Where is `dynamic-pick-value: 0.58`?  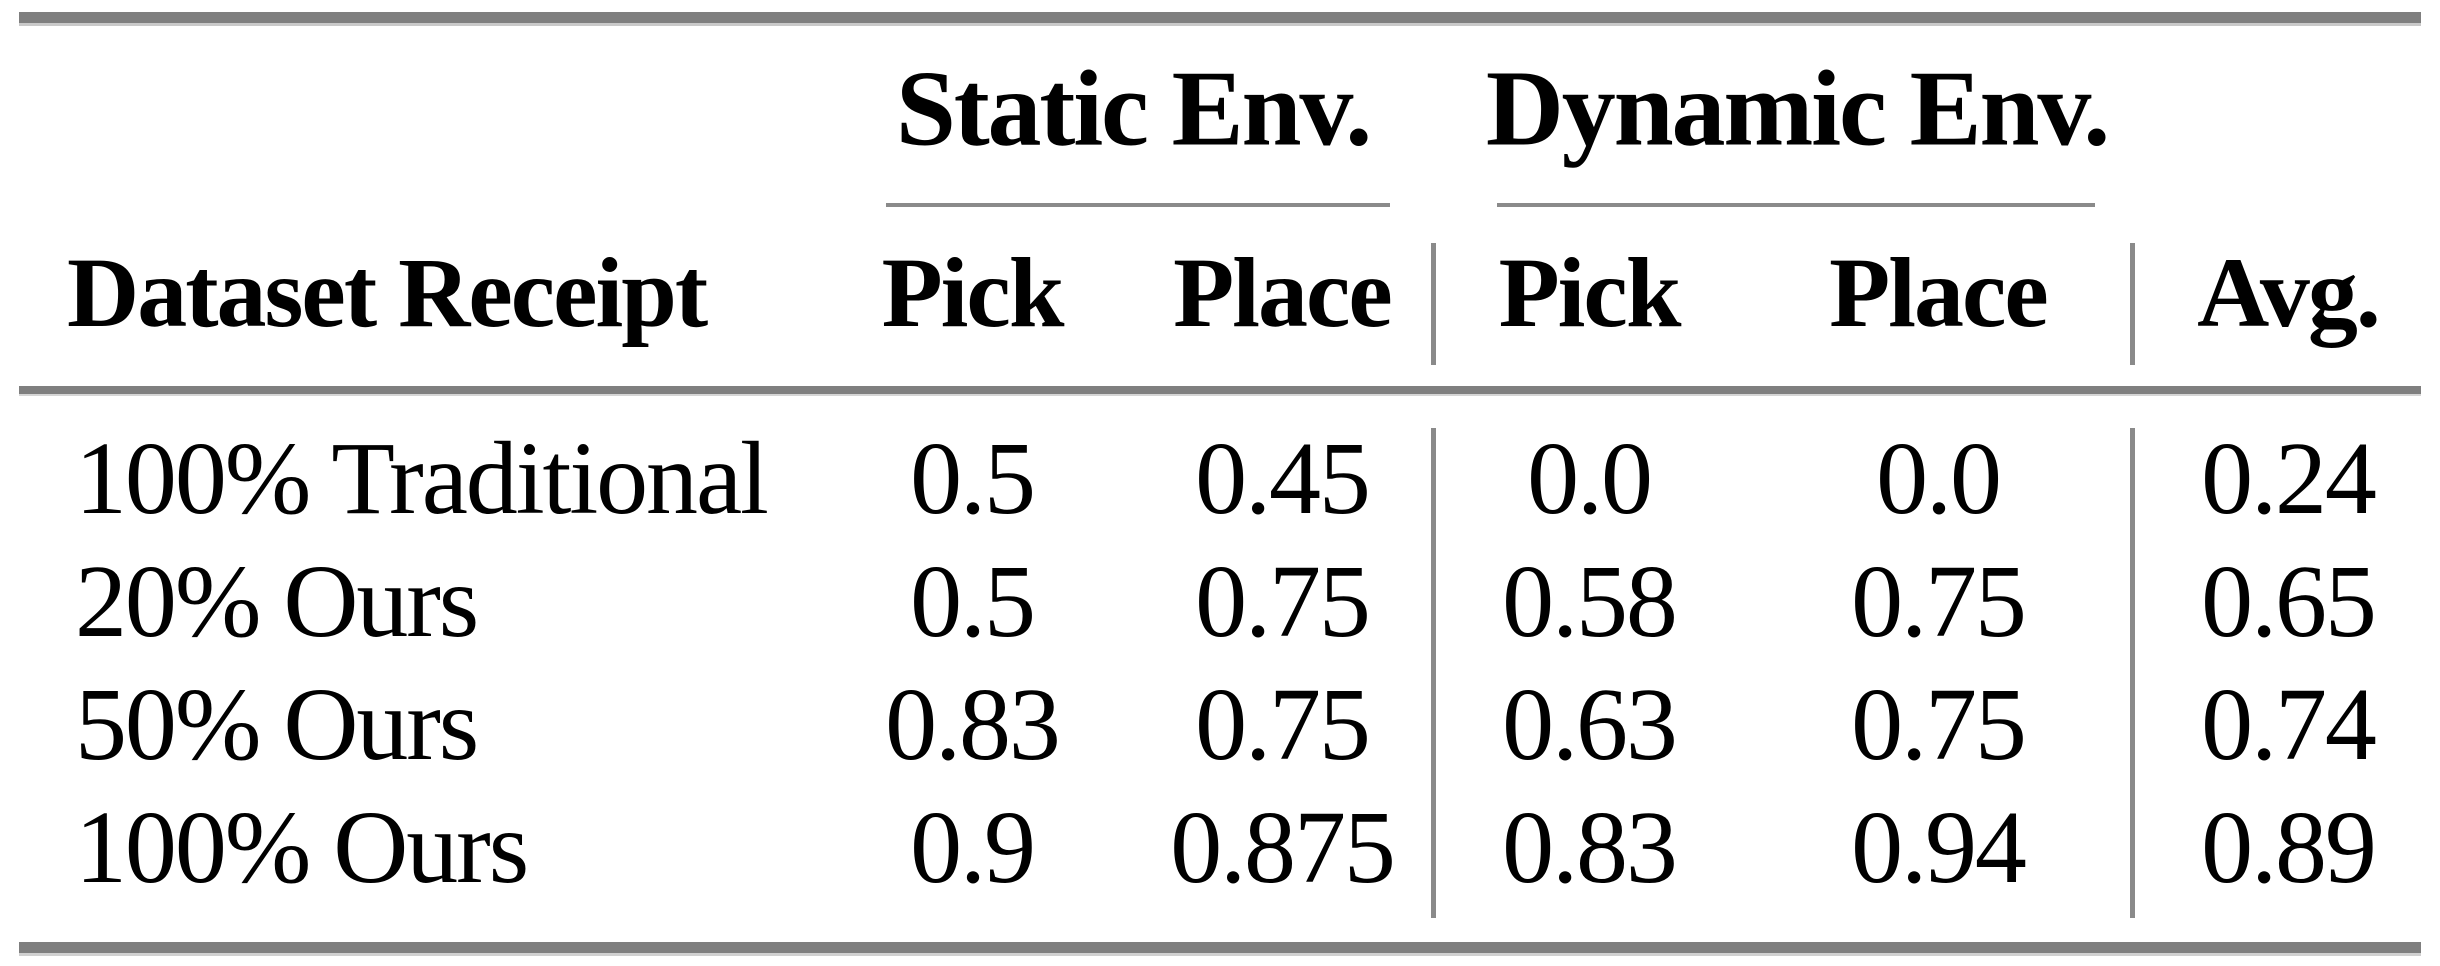
dynamic-pick-value: 0.58 is located at coordinates (1590, 601).